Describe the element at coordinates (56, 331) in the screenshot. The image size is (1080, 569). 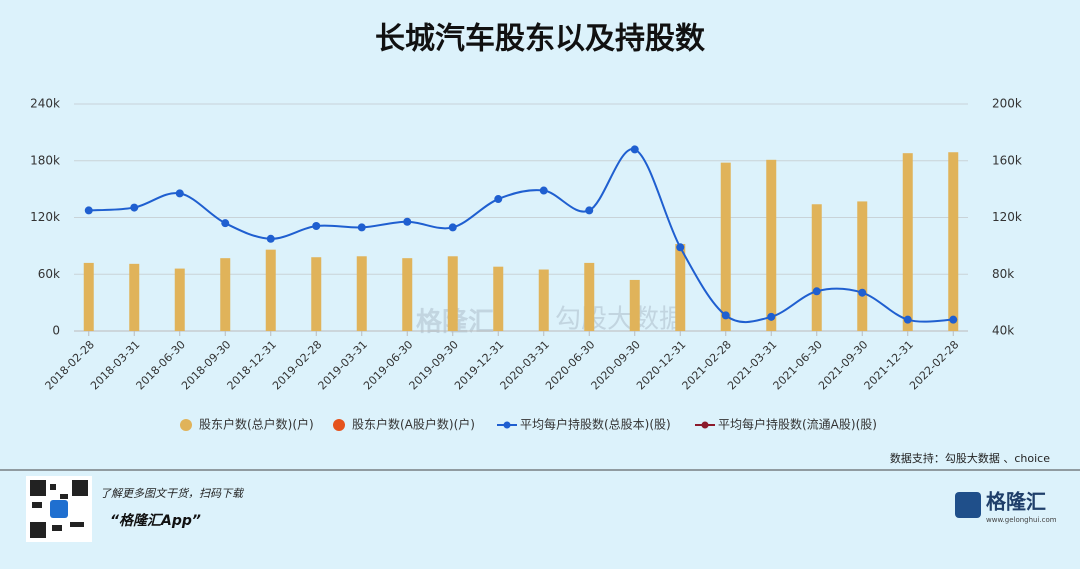
I see `y-tick-label: 0` at that location.